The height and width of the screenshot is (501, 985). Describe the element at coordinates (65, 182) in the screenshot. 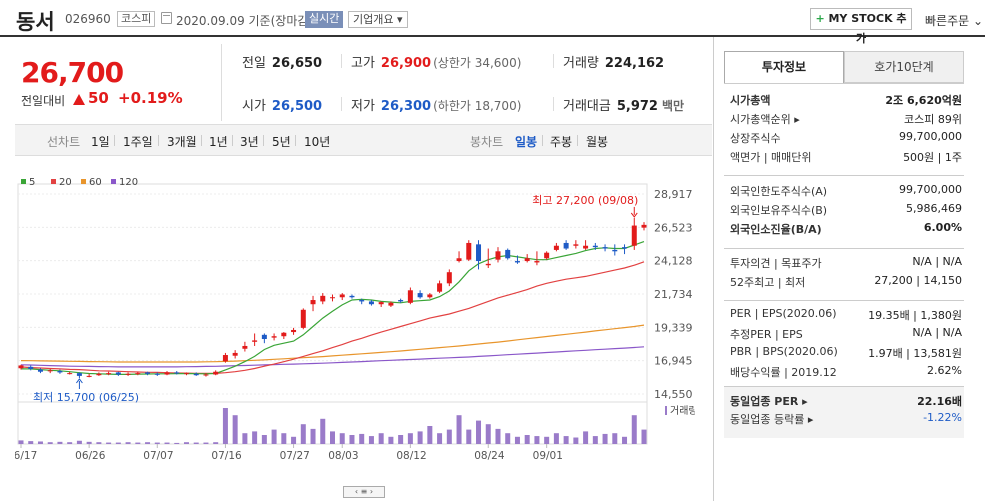

I see `legend-label: 20` at that location.